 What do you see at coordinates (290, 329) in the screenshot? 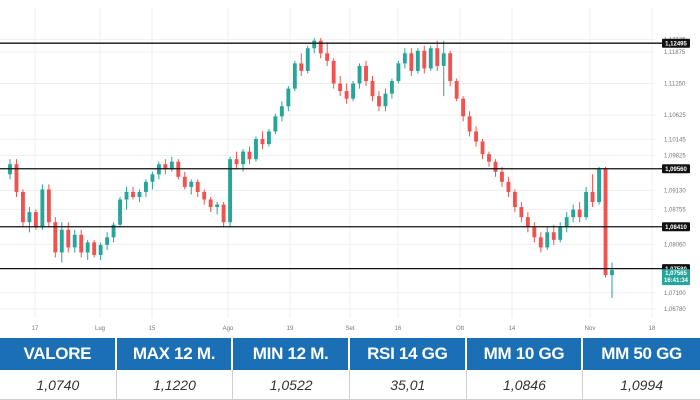
I see `x-tick-label: 19` at bounding box center [290, 329].